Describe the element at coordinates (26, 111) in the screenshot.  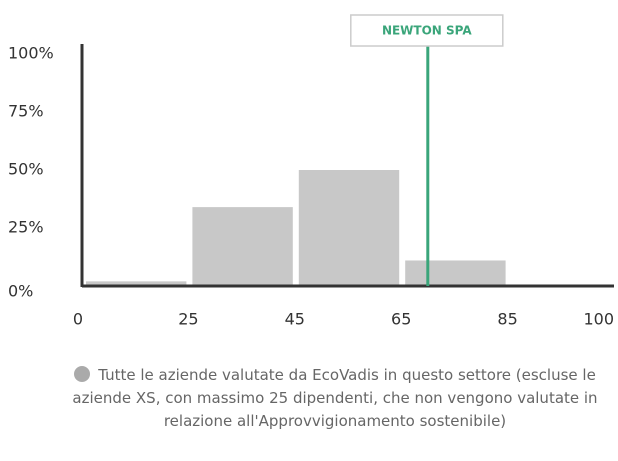
I see `y-tick-label: 75%` at that location.